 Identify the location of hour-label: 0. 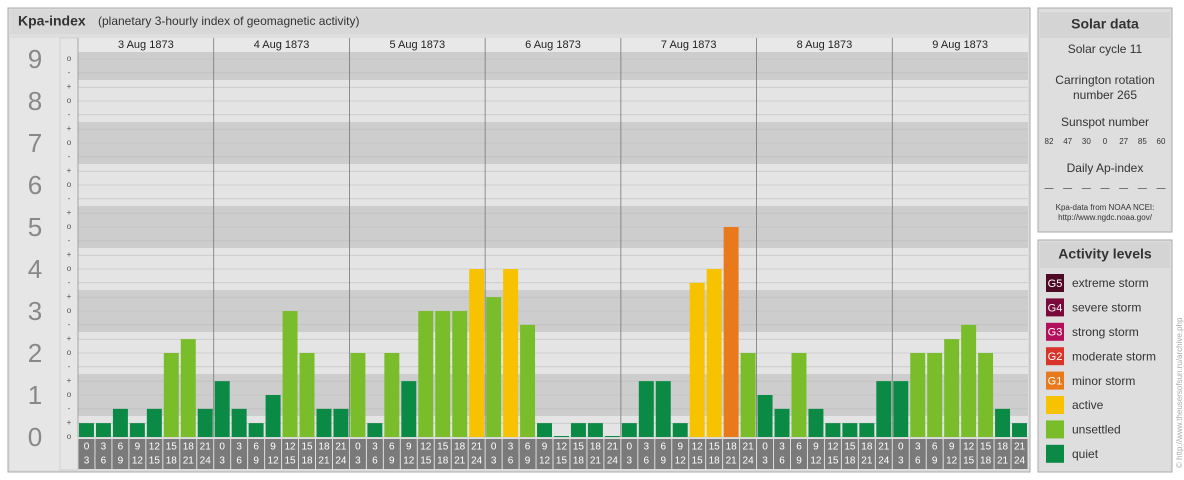
(87, 447).